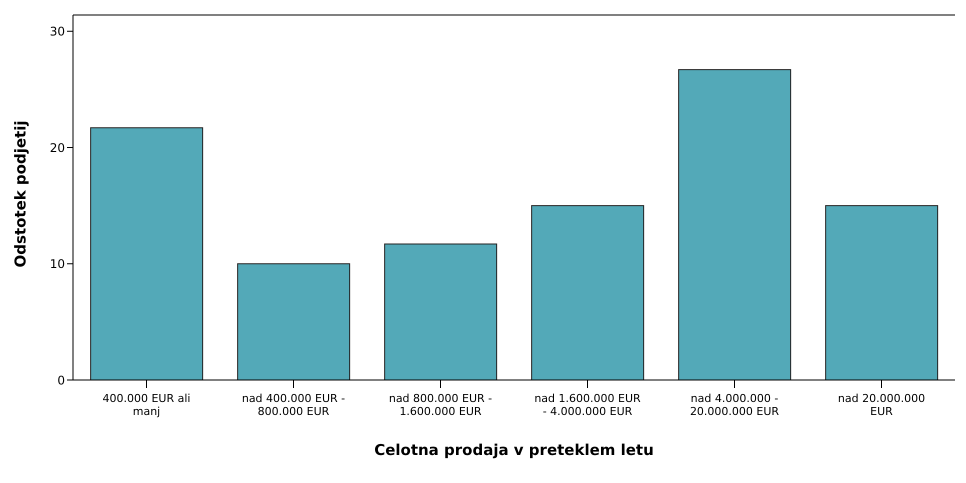  Describe the element at coordinates (514, 450) in the screenshot. I see `x-axis-title: Celotna prodaja v preteklem letu` at that location.